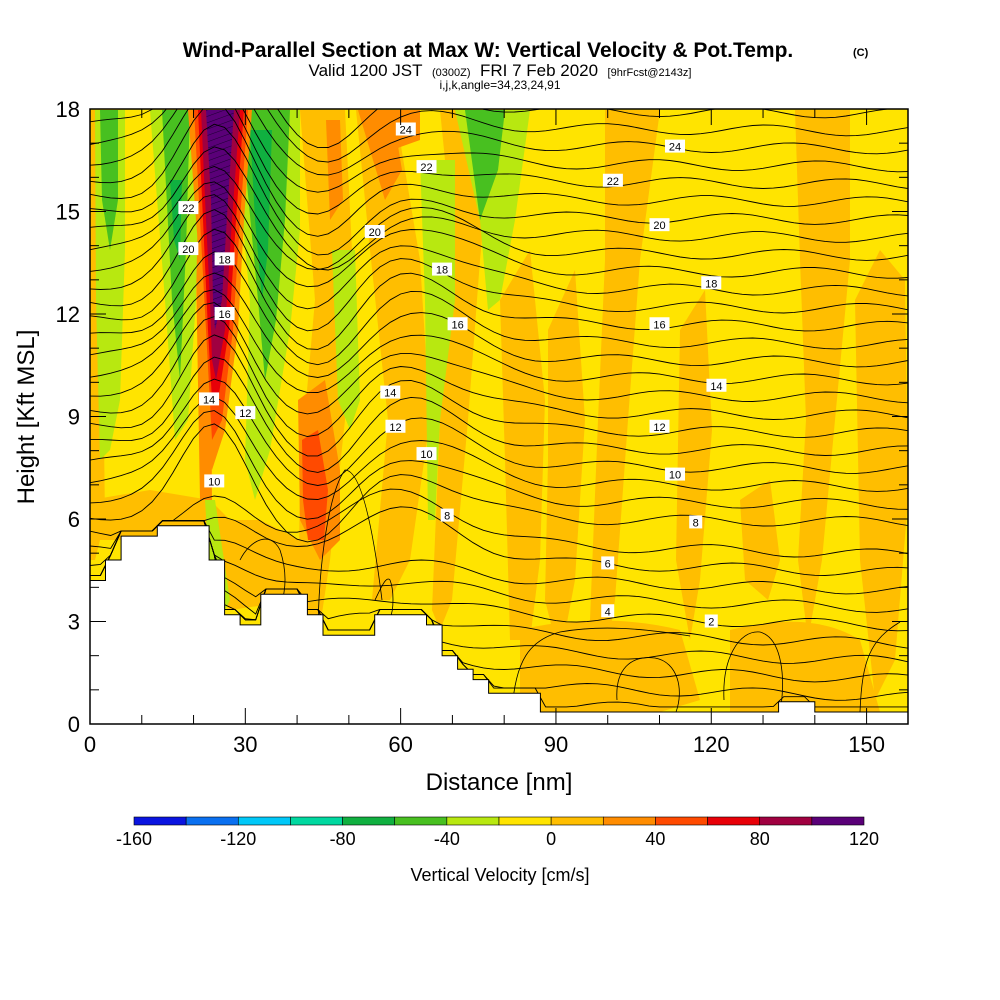 Image resolution: width=1000 pixels, height=1000 pixels. I want to click on x-tick-label: 30, so click(245, 744).